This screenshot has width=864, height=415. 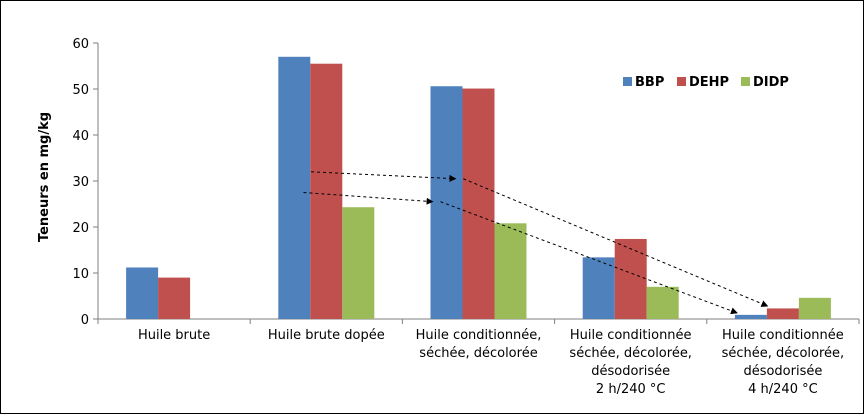 What do you see at coordinates (44, 177) in the screenshot?
I see `y-axis-label: Teneurs en mg/kg` at bounding box center [44, 177].